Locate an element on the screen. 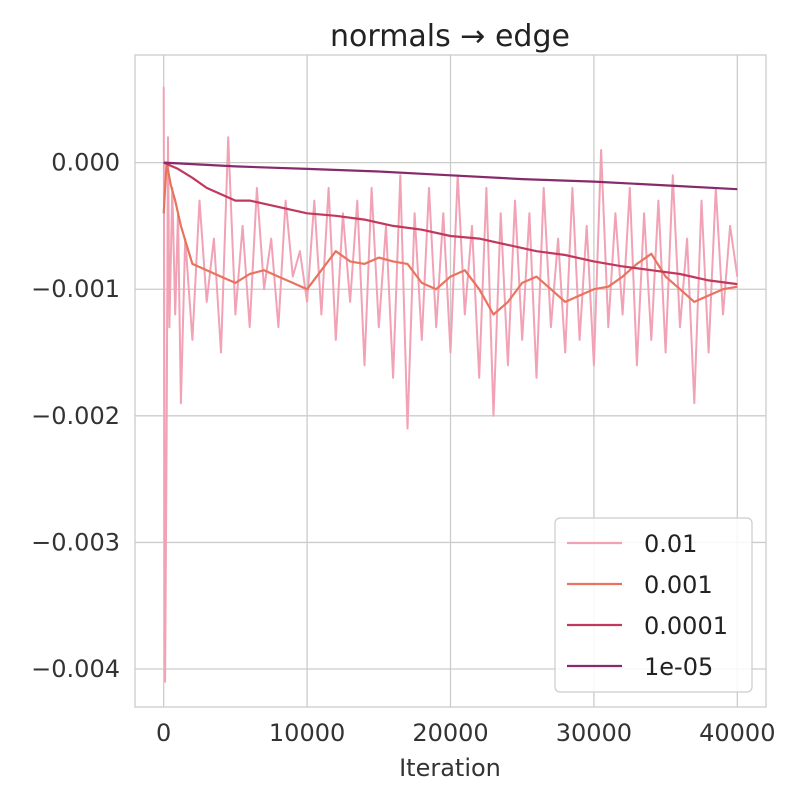 The height and width of the screenshot is (800, 800). y-tick-label: −0.004 is located at coordinates (75, 669).